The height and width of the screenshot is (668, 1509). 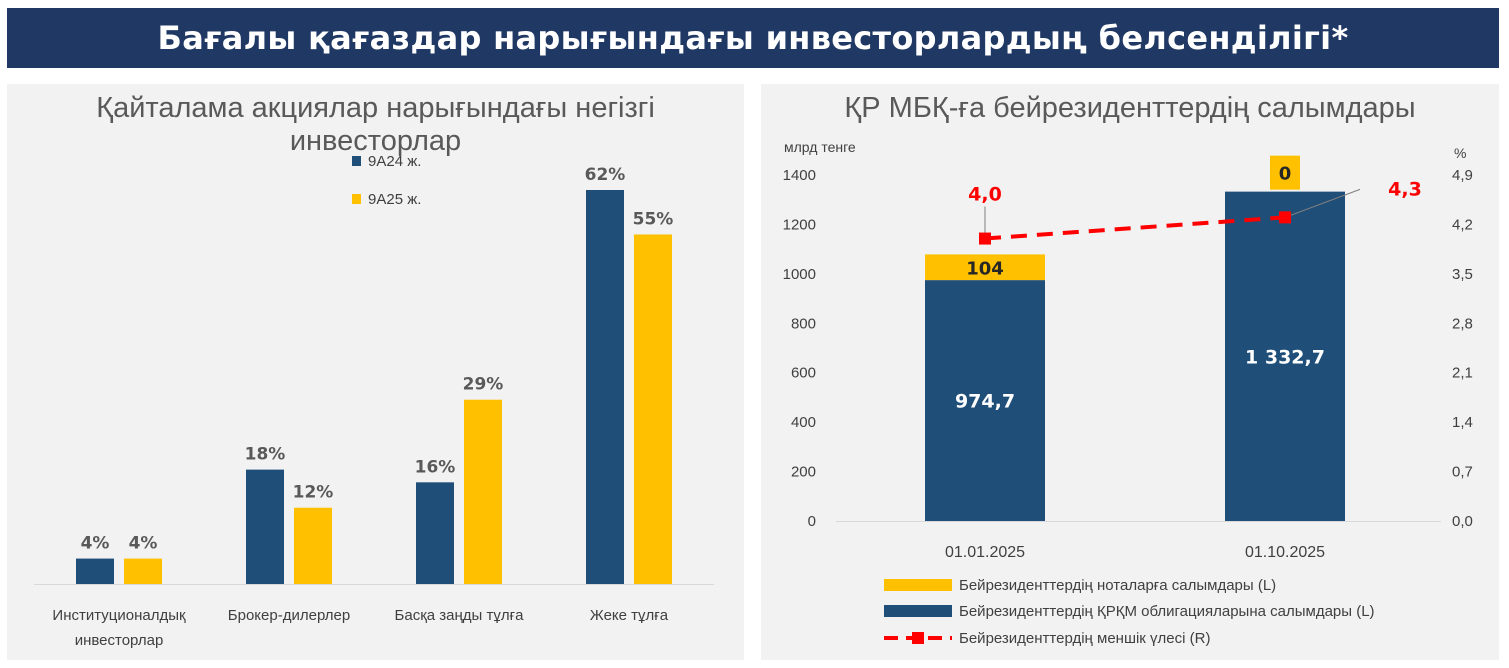 What do you see at coordinates (803, 373) in the screenshot?
I see `y-tick-left-3: 600` at bounding box center [803, 373].